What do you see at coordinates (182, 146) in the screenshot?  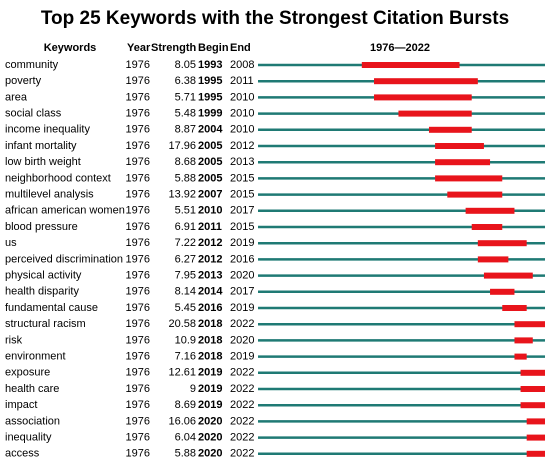 I see `strength: 17.96` at bounding box center [182, 146].